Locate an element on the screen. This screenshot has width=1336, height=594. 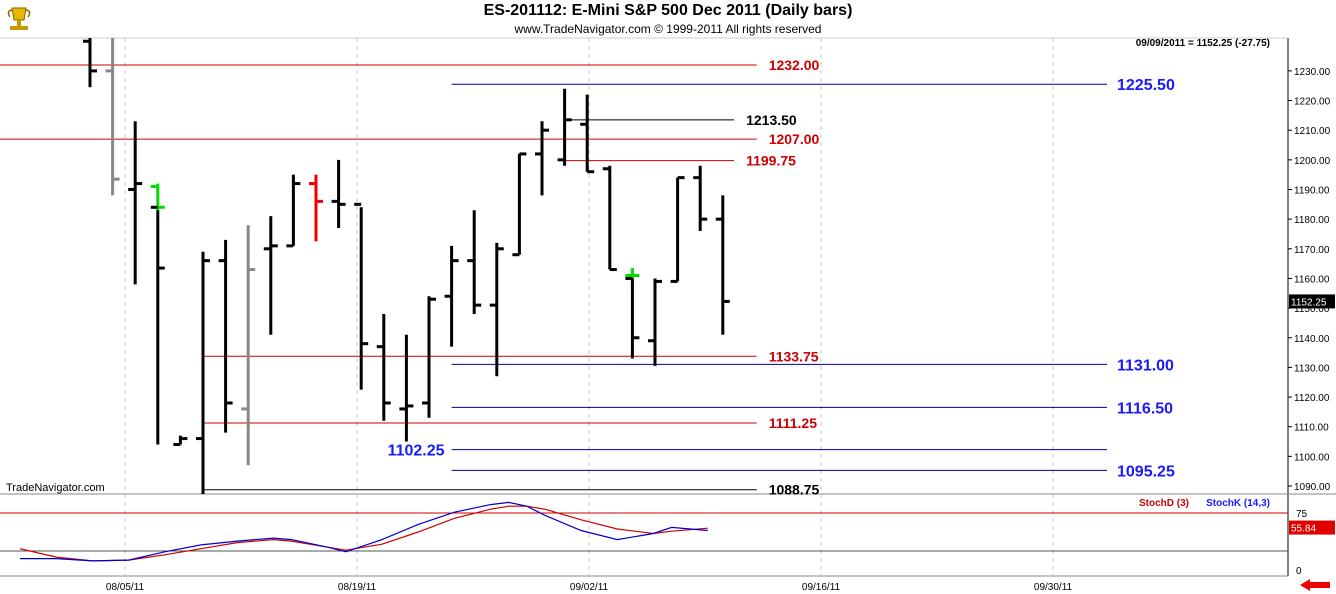
y-tick-label: 1170.00 is located at coordinates (1312, 250).